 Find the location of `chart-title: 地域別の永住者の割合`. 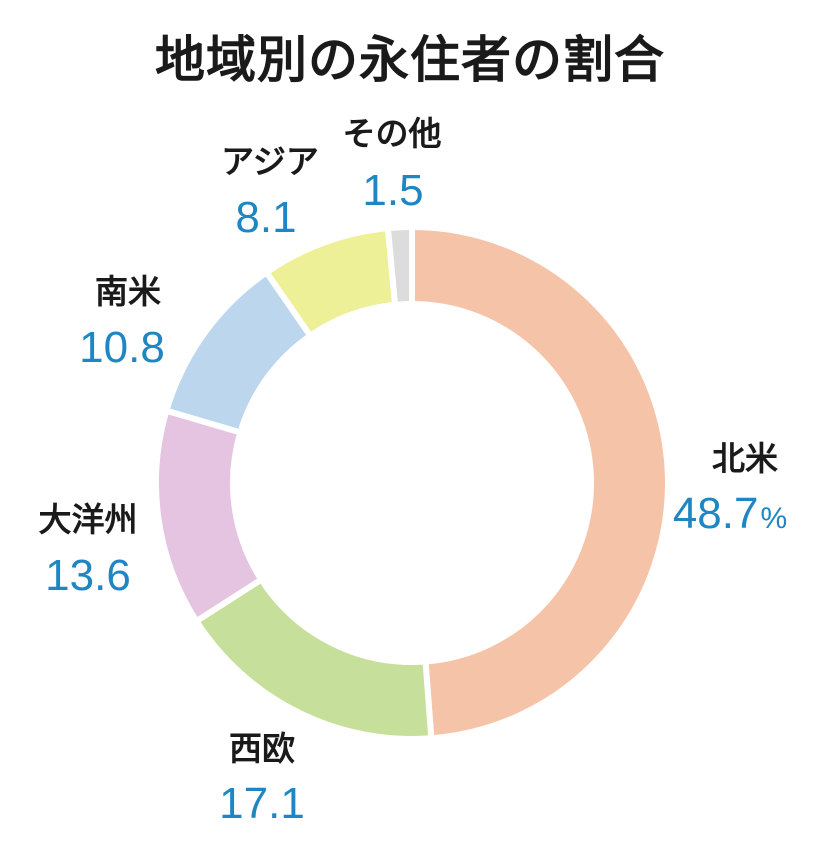

chart-title: 地域別の永住者の割合 is located at coordinates (410, 60).